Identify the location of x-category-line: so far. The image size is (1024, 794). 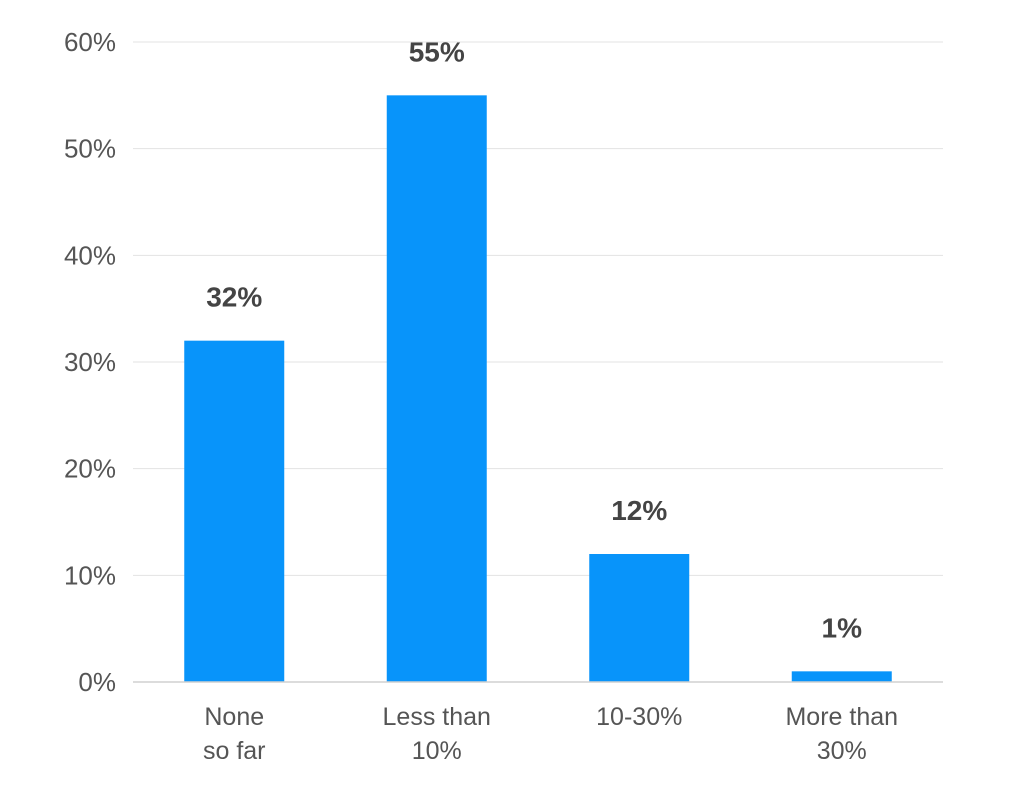
(234, 751).